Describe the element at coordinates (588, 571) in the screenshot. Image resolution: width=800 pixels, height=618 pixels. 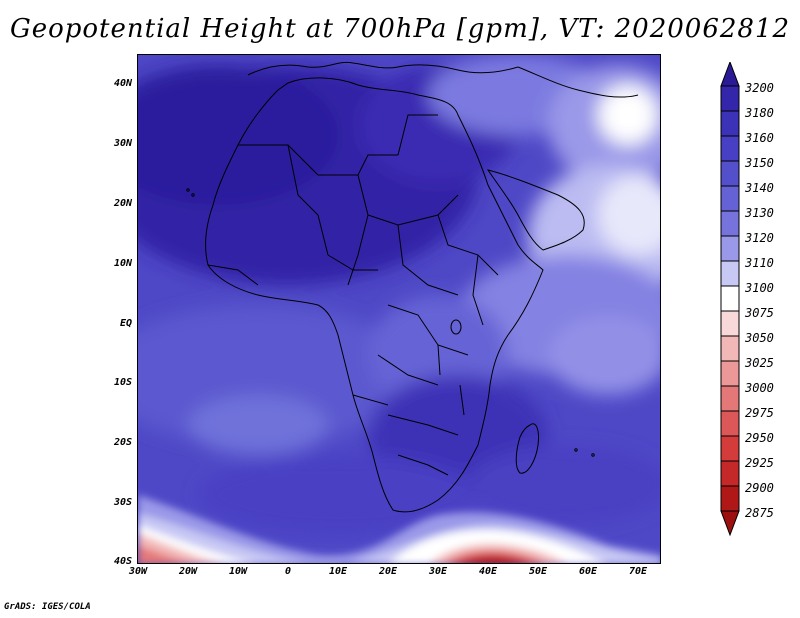
I see `lon-label-60e: 60E` at that location.